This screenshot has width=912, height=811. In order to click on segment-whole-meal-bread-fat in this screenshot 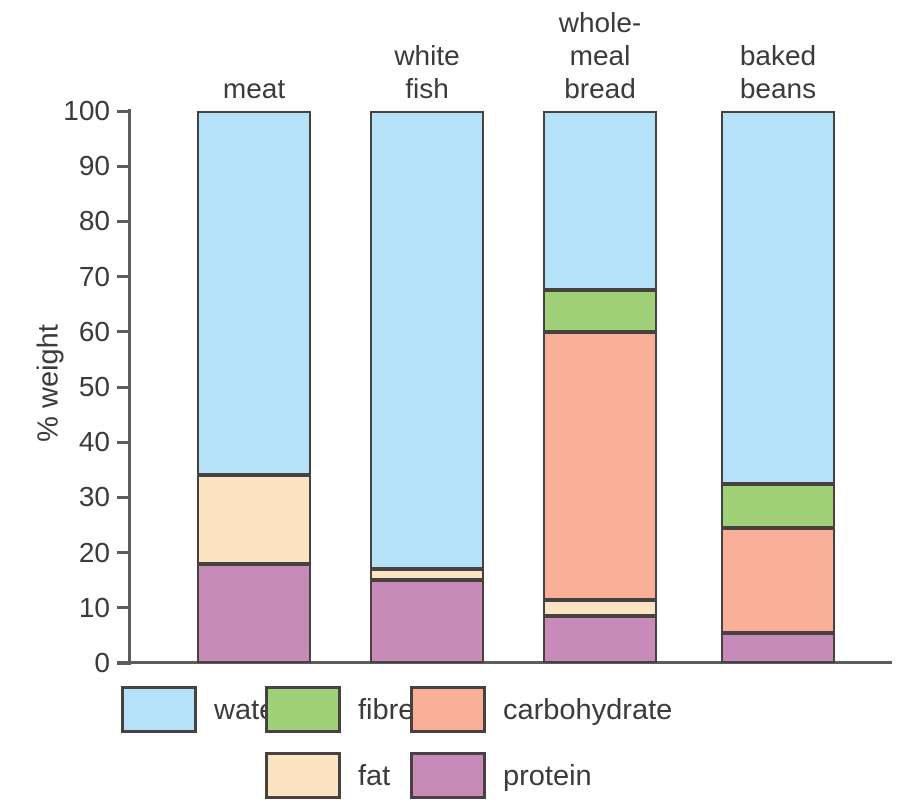, I will do `click(600, 608)`.